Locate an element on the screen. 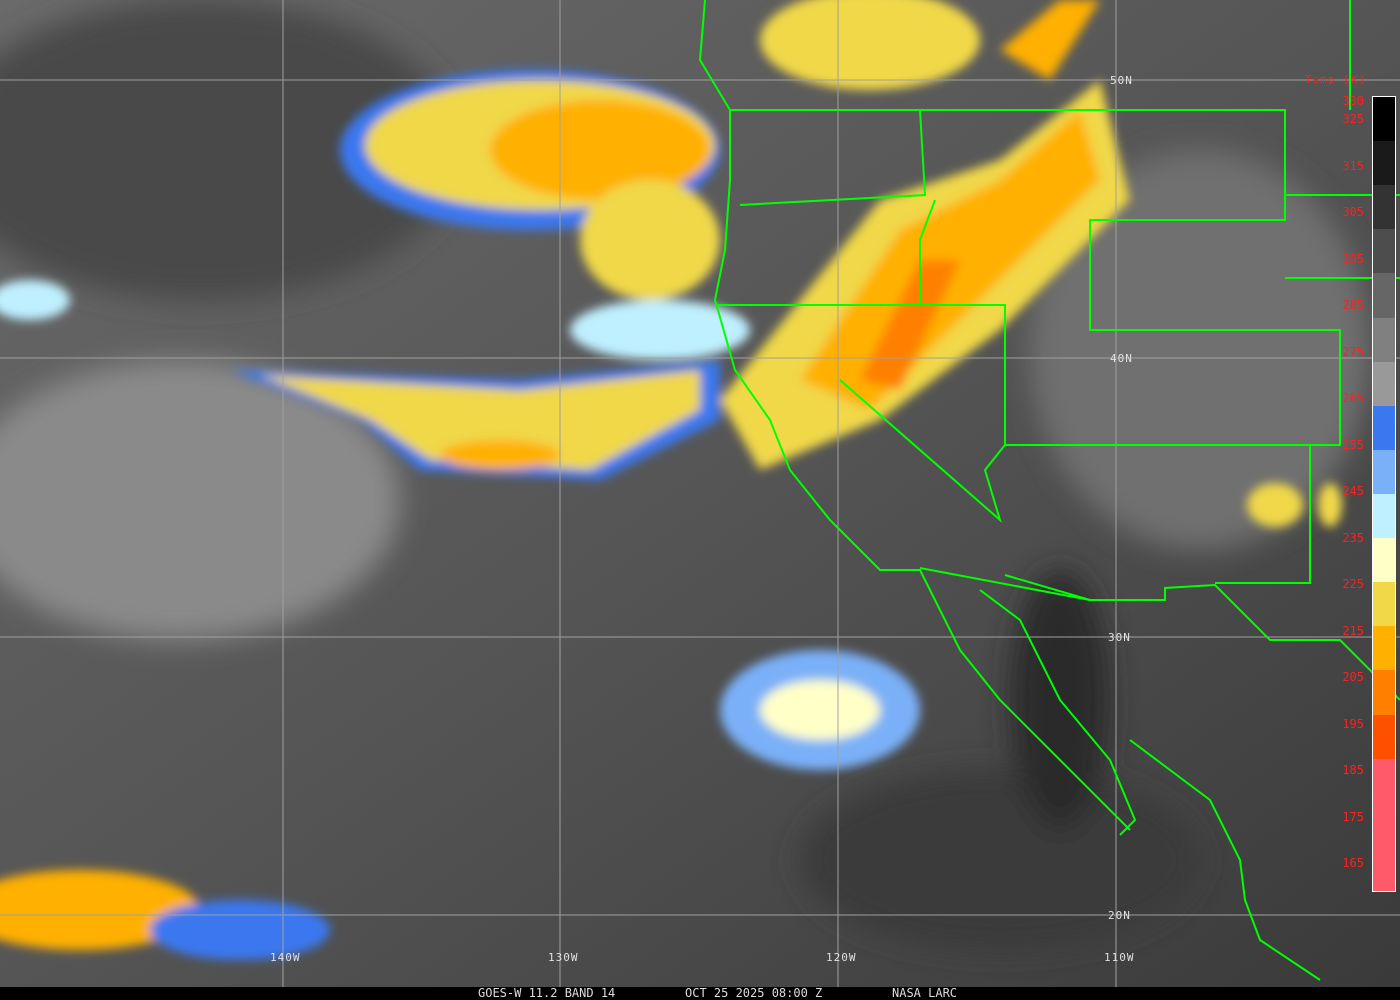 This screenshot has height=1000, width=1400. lat-label-30n: 30N is located at coordinates (1119, 637).